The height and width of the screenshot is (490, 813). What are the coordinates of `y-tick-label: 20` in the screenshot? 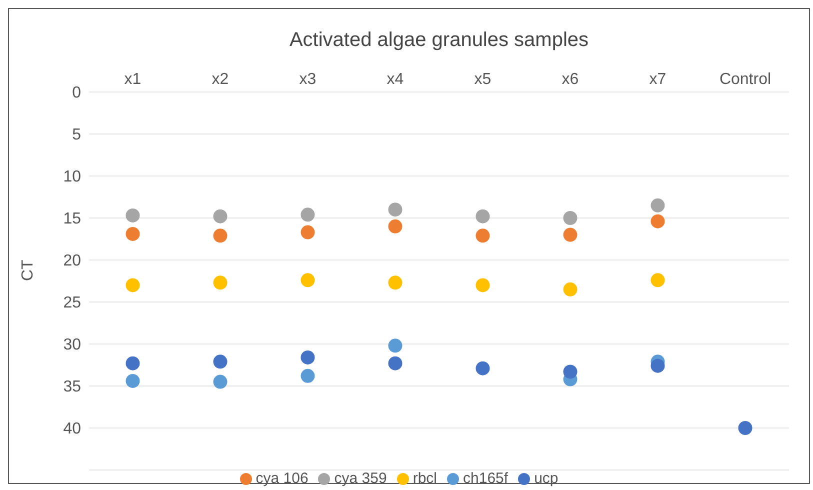 It's located at (72, 261).